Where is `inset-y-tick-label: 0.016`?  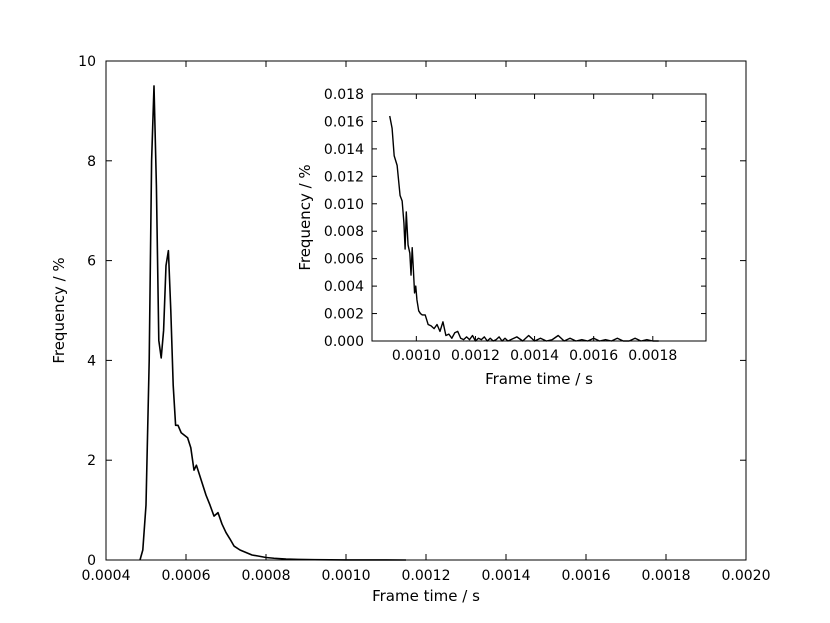 inset-y-tick-label: 0.016 is located at coordinates (344, 122).